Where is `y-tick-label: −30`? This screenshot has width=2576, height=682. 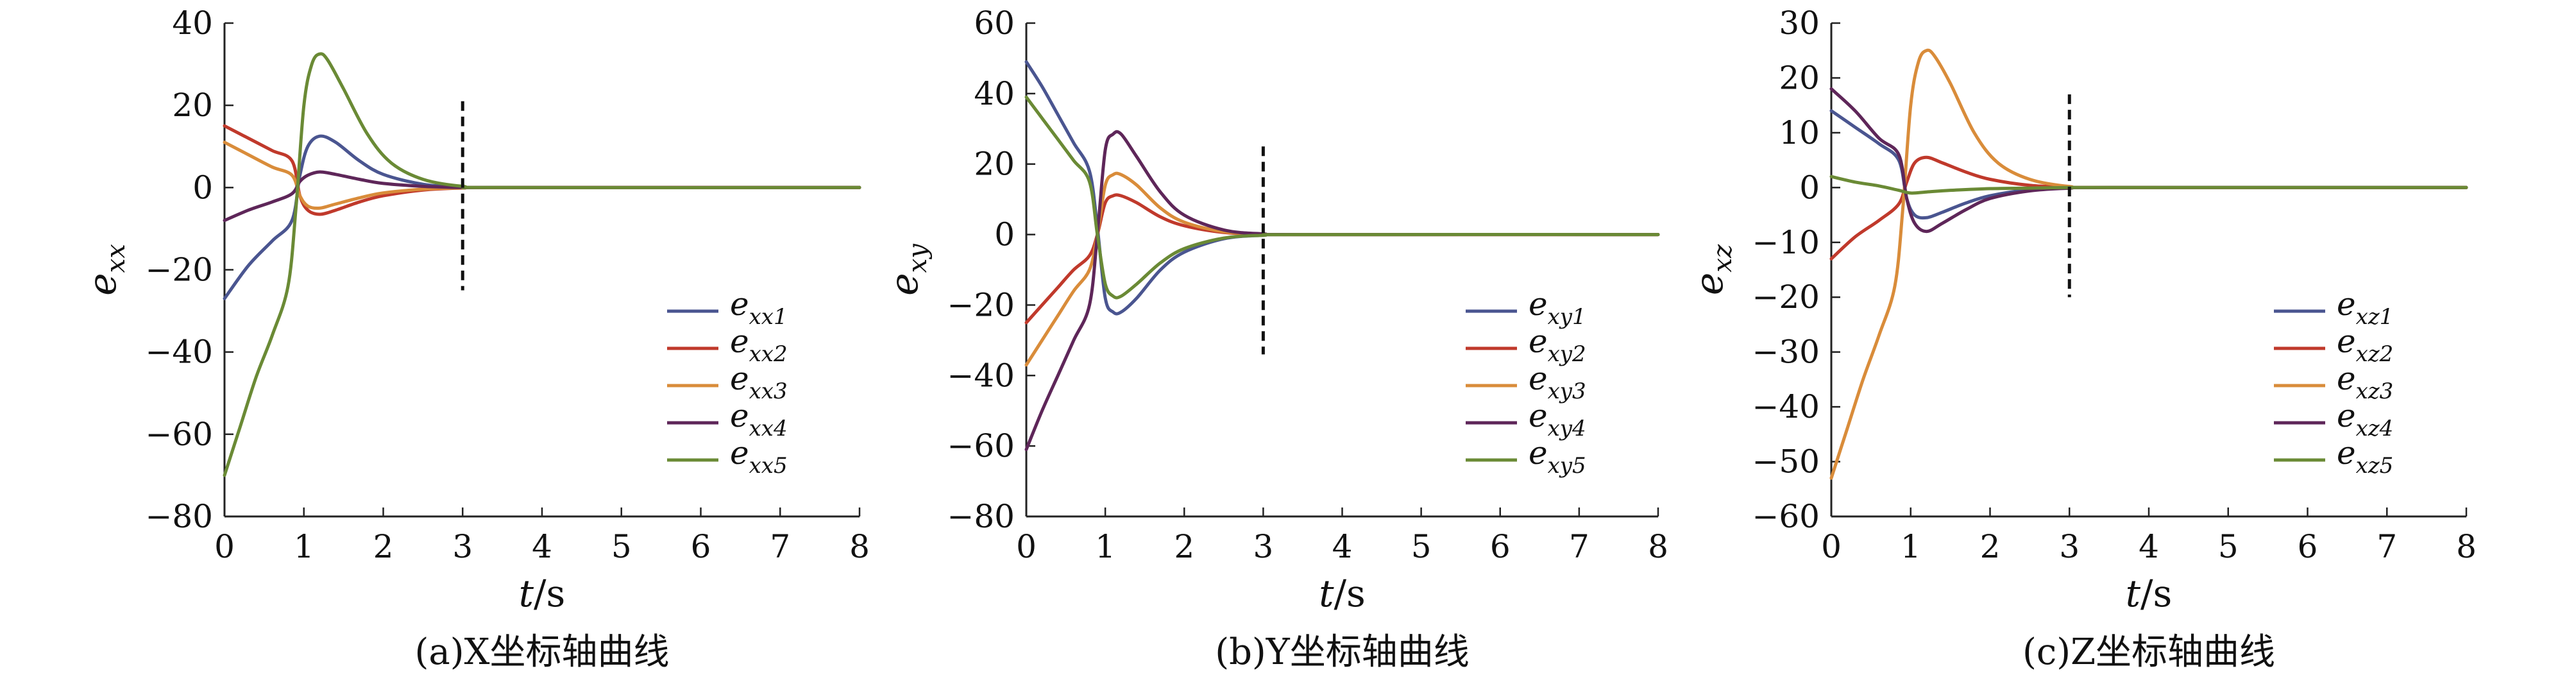 y-tick-label: −30 is located at coordinates (1786, 352).